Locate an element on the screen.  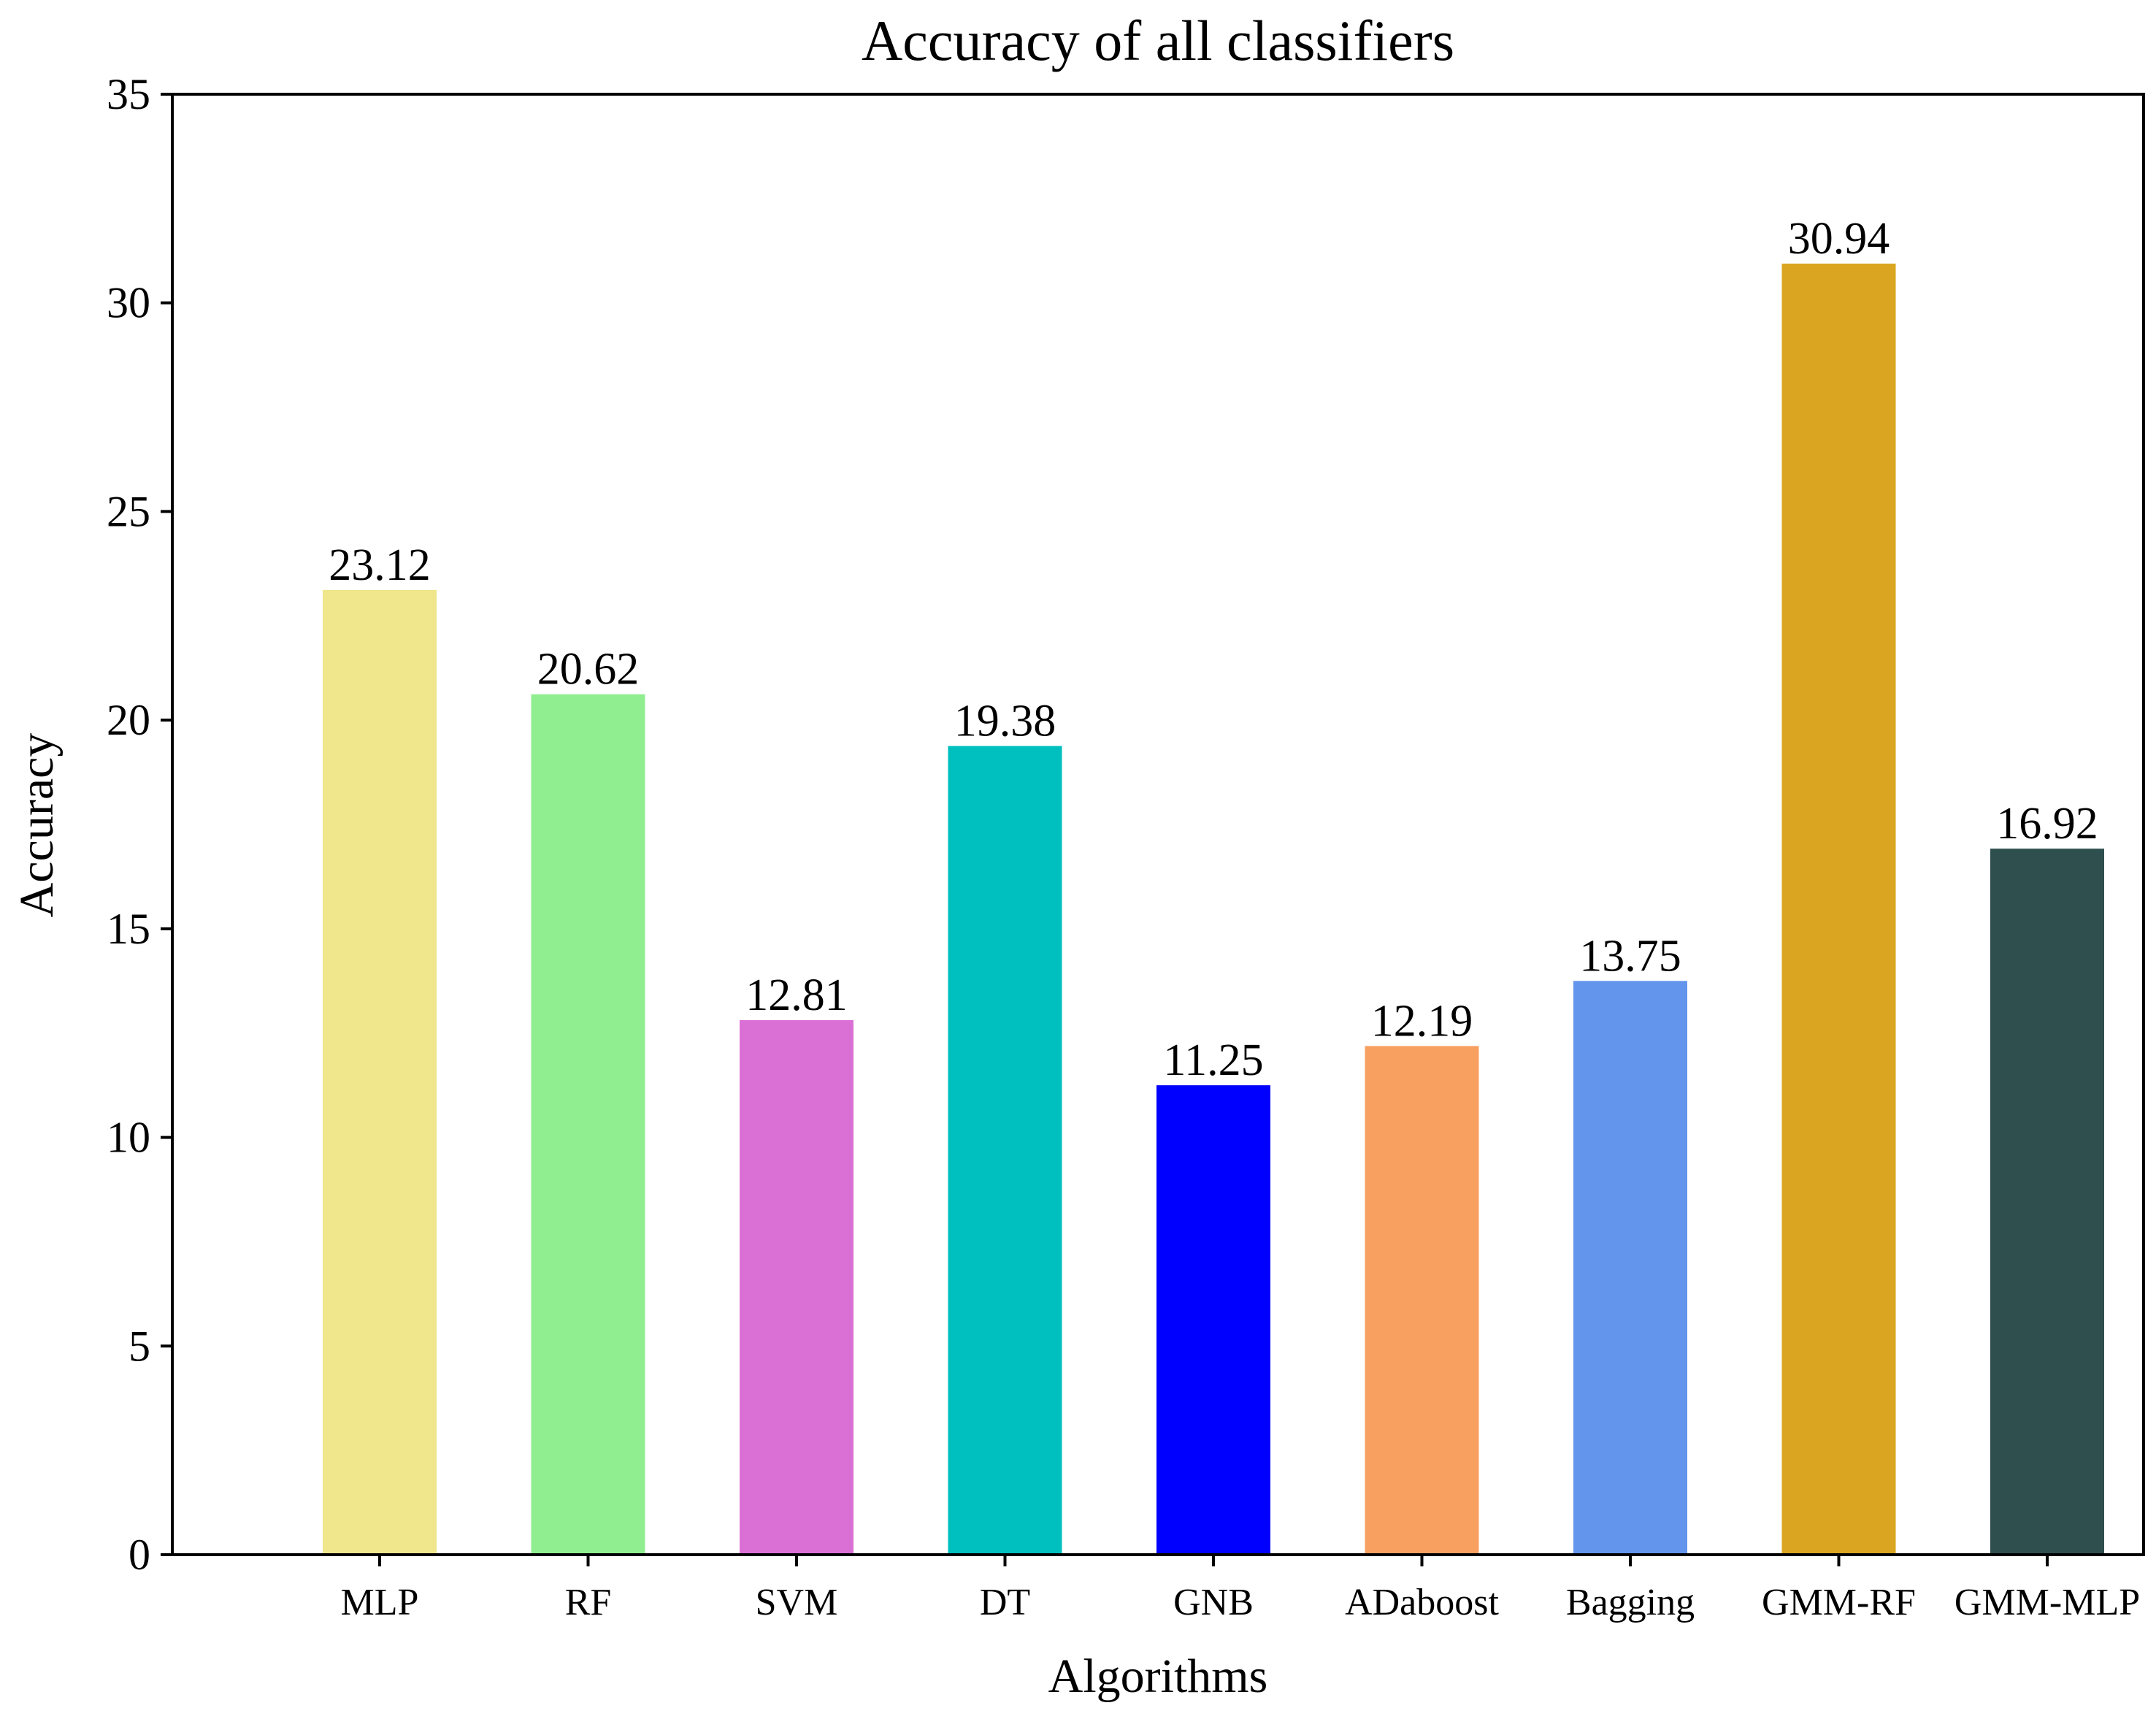
value-label-mlp: 23.12 is located at coordinates (380, 565).